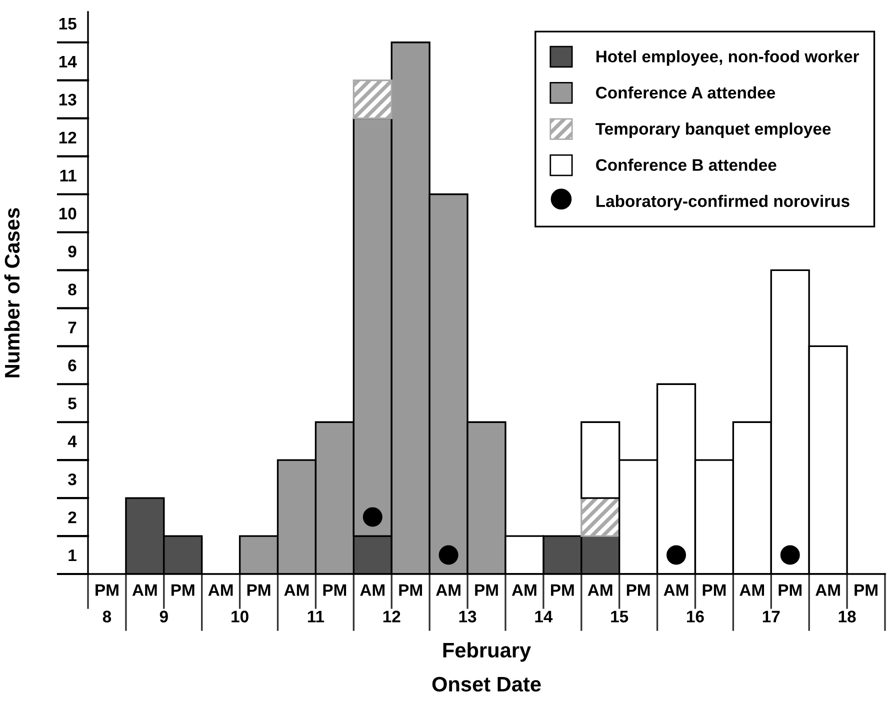 The width and height of the screenshot is (887, 704). What do you see at coordinates (67, 24) in the screenshot?
I see `y-tick-label: 15` at bounding box center [67, 24].